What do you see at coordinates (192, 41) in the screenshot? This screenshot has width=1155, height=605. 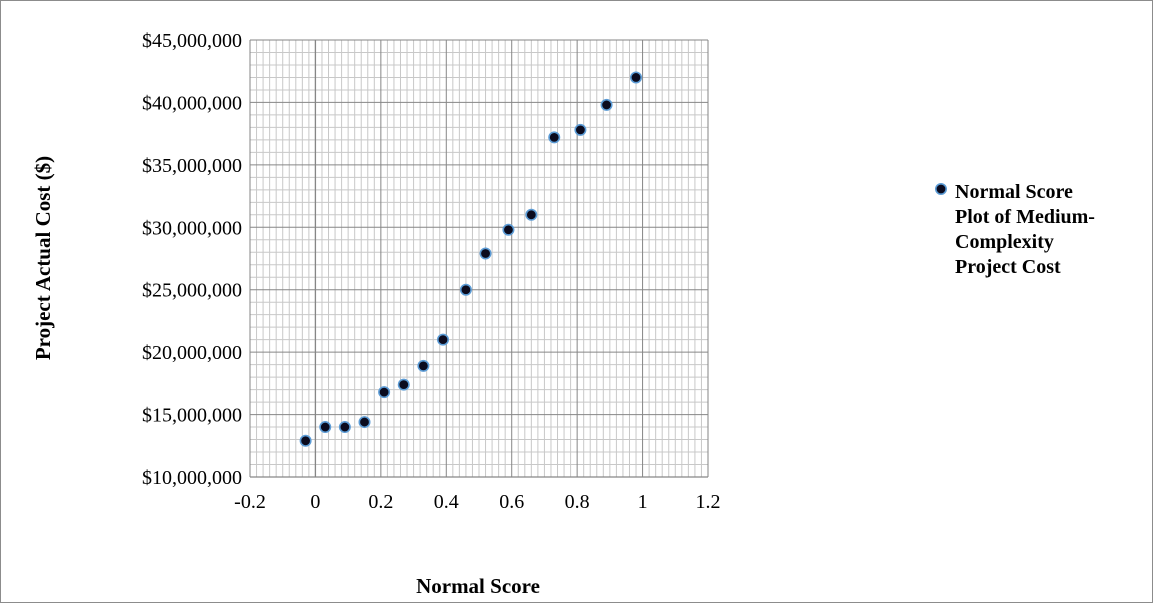 I see `y-tick-label: $45,000,000` at bounding box center [192, 41].